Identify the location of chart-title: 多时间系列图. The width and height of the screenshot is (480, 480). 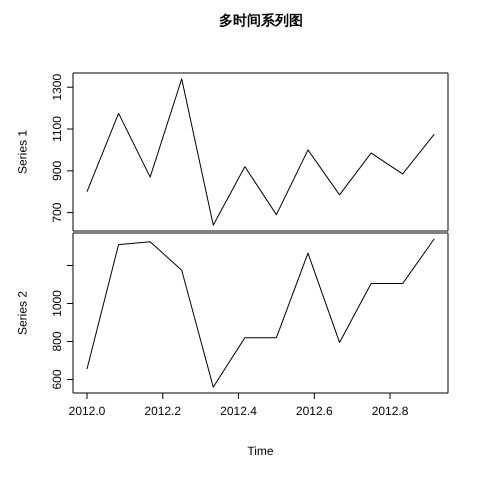
(261, 21).